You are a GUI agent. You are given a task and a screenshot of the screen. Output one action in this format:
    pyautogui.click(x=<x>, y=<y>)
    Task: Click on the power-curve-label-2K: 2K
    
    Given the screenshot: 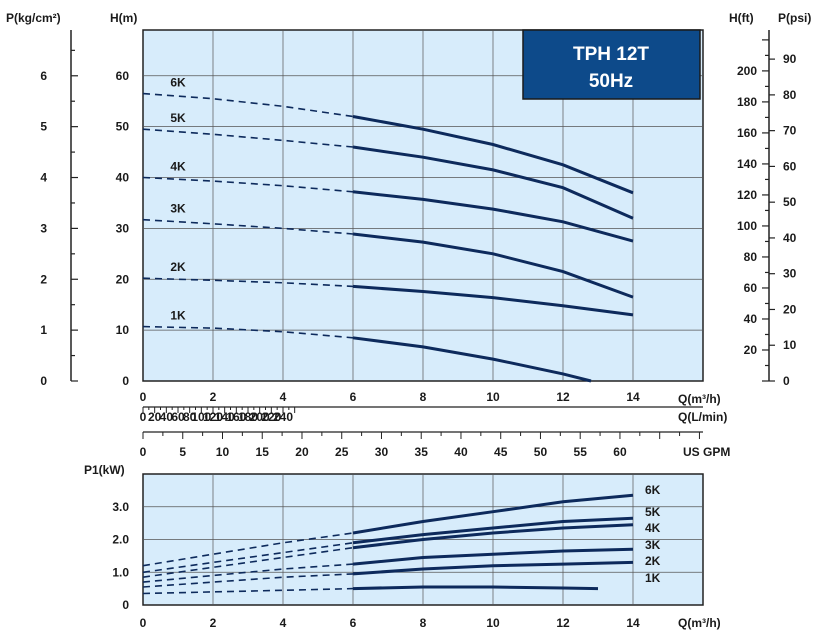 What is the action you would take?
    pyautogui.click(x=653, y=561)
    